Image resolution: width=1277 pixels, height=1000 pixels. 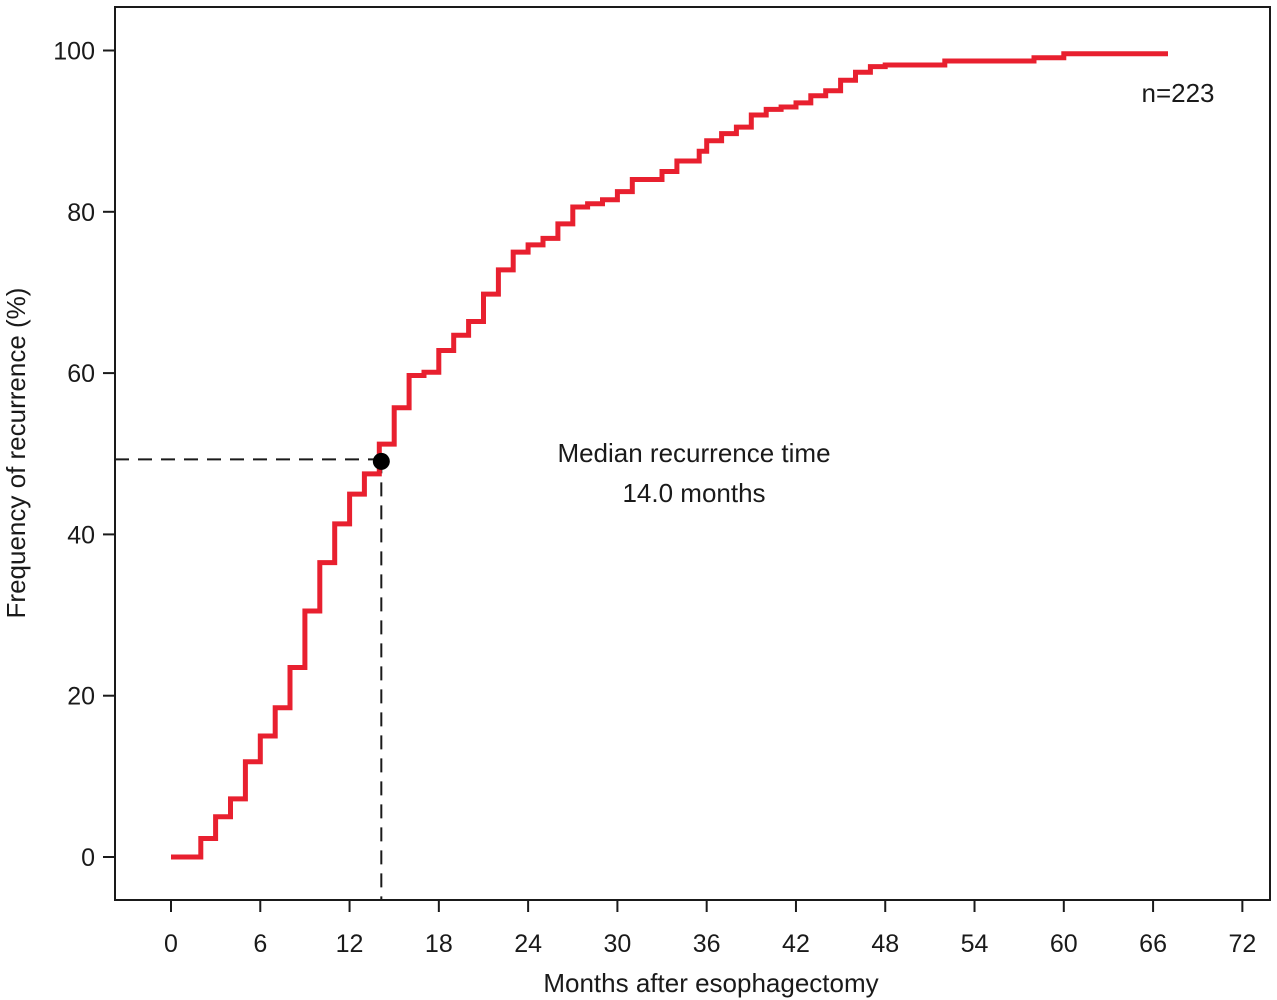 What do you see at coordinates (1242, 944) in the screenshot?
I see `x-tick-label: 72` at bounding box center [1242, 944].